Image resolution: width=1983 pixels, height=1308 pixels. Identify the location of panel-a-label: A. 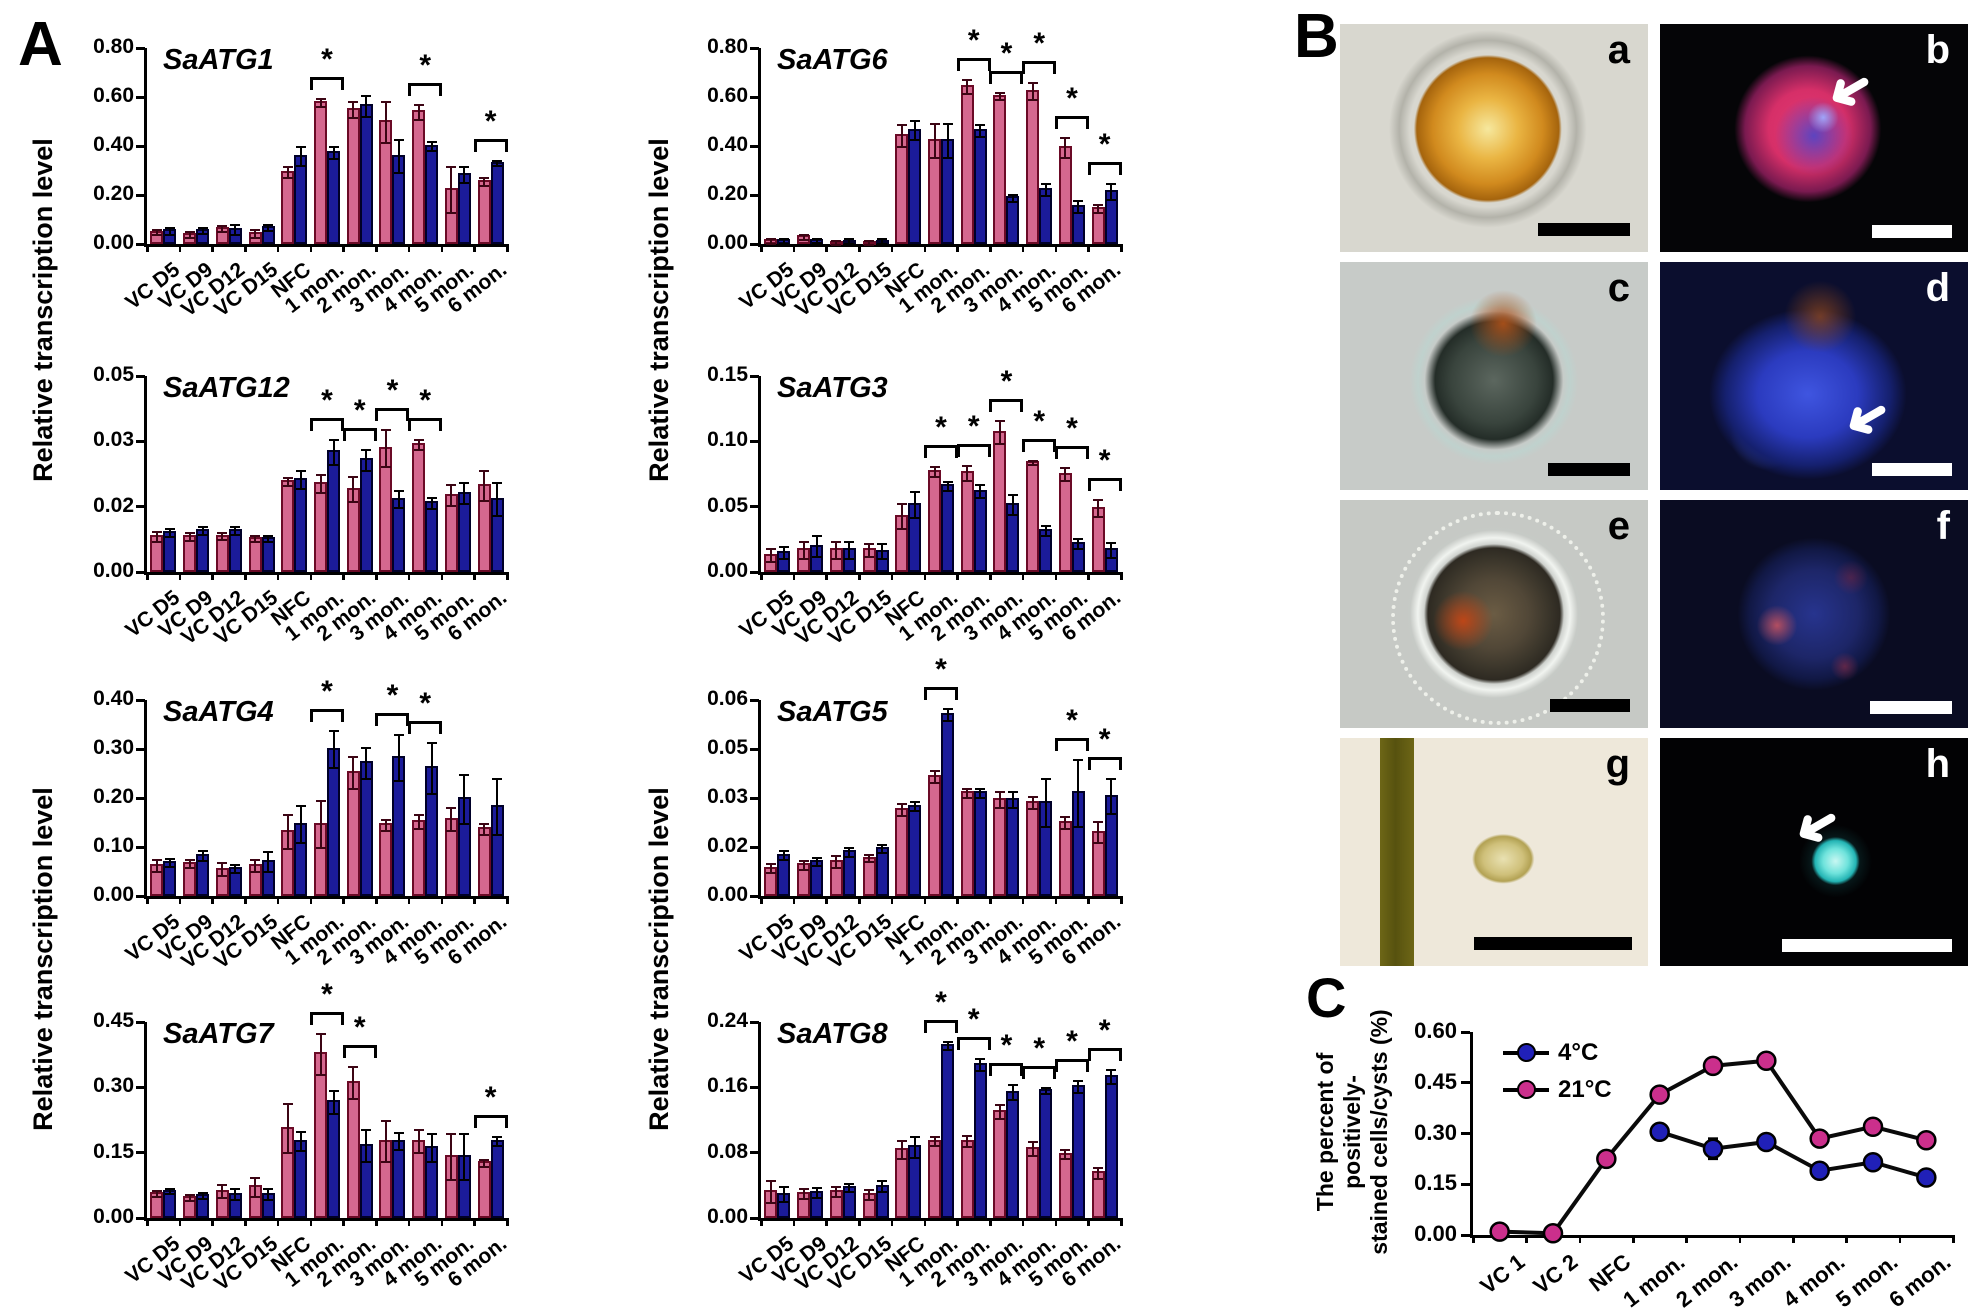
(40, 44).